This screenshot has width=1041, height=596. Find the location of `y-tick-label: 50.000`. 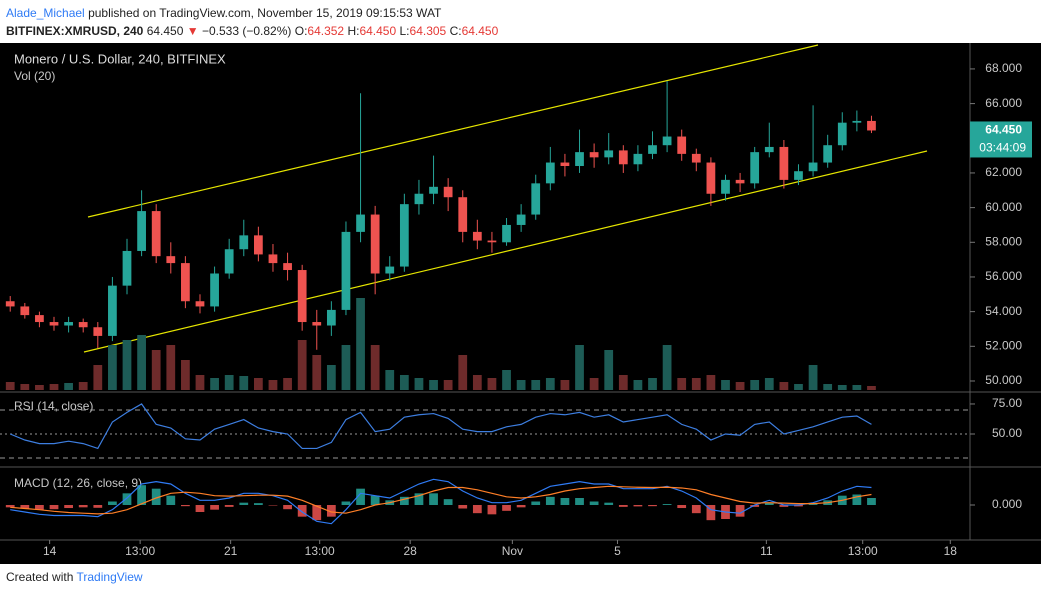

y-tick-label: 50.000 is located at coordinates (1003, 380).